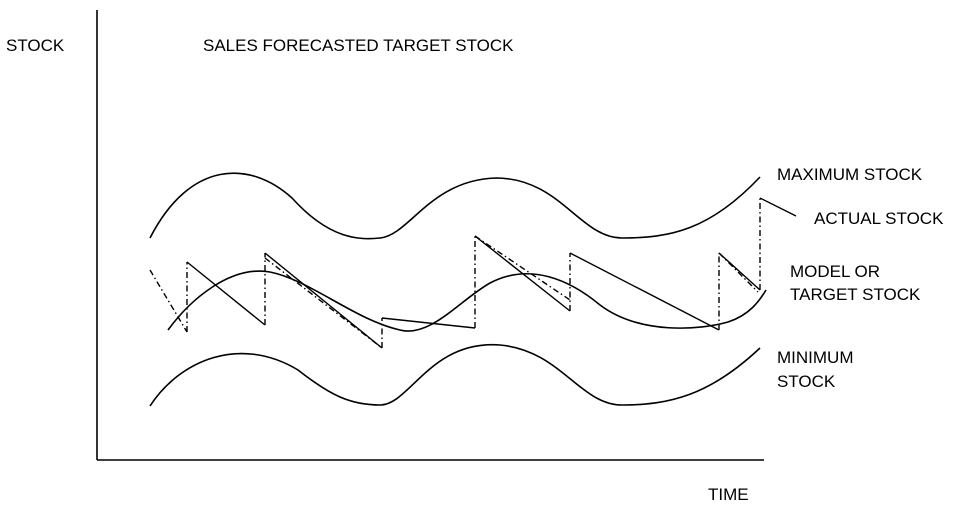 This screenshot has width=979, height=508. What do you see at coordinates (815, 357) in the screenshot?
I see `minimum-stock-label-line1: MINIMUM` at bounding box center [815, 357].